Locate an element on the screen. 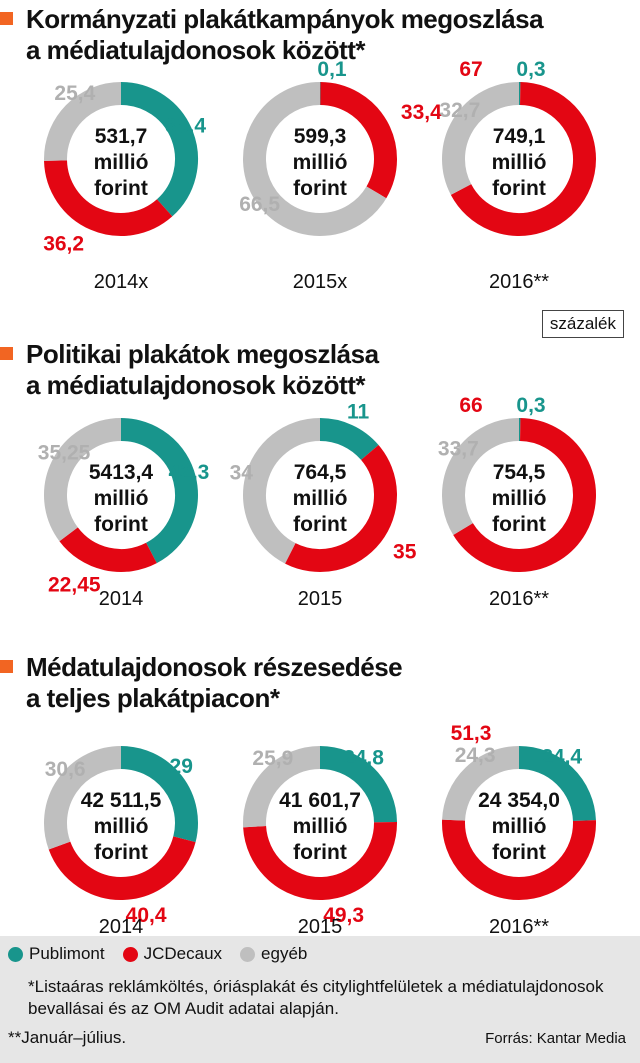 Image resolution: width=640 pixels, height=1063 pixels. year-label: 2014 is located at coordinates (121, 599).